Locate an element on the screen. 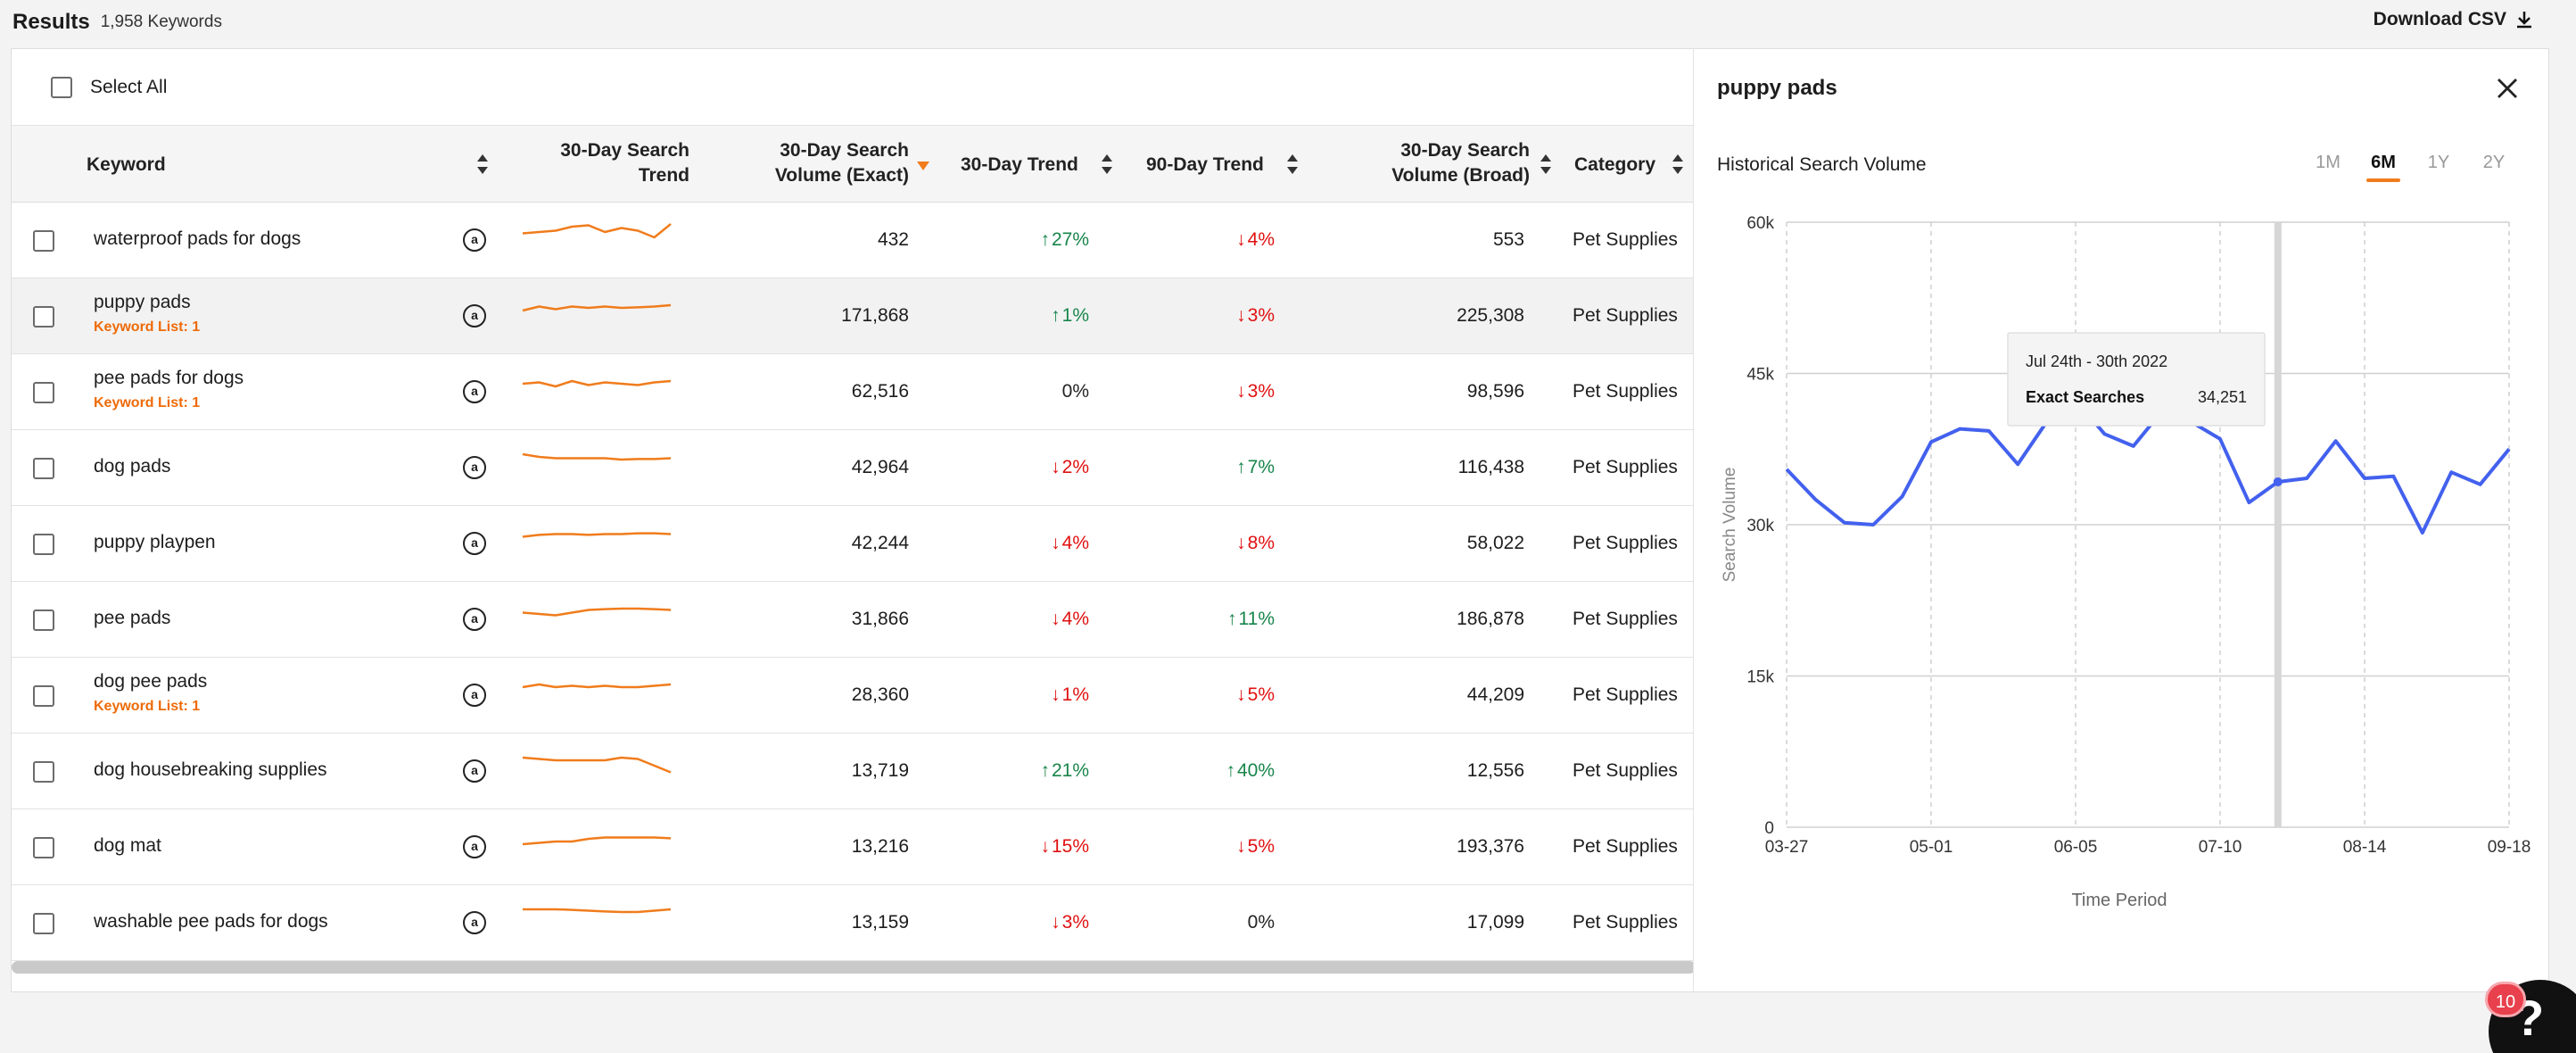 The image size is (2576, 1053). keyword-text: dog mat is located at coordinates (128, 845).